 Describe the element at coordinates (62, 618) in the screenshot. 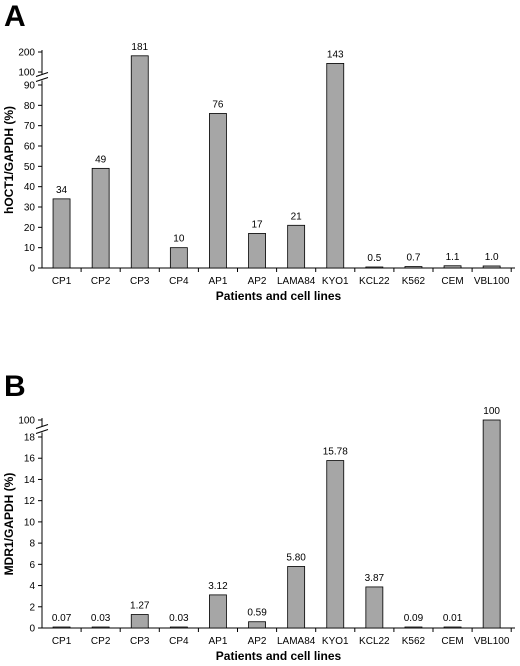

I see `data-label: 0.07` at that location.